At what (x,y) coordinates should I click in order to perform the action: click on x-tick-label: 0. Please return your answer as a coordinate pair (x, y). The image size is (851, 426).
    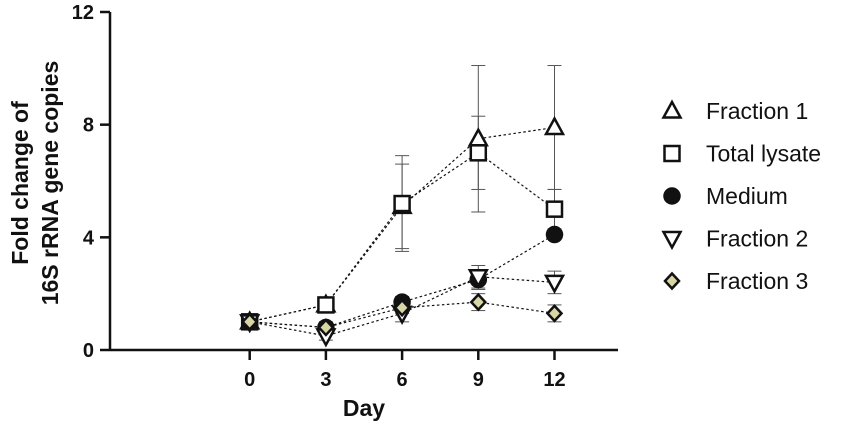
    Looking at the image, I should click on (249, 380).